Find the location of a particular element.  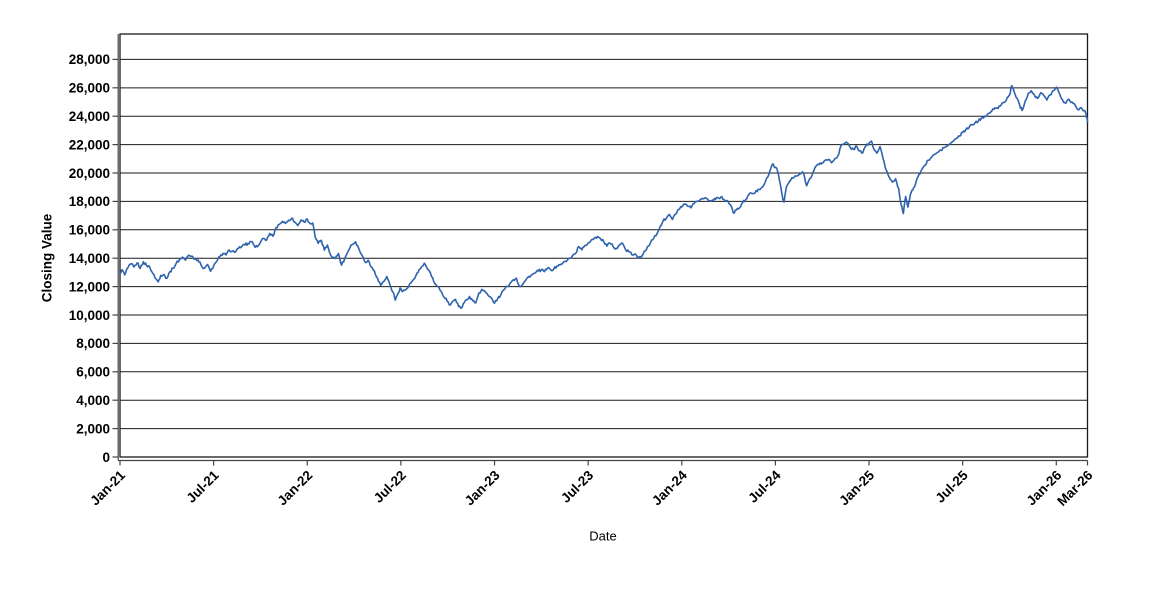

y-tick-label: 28,000 is located at coordinates (89, 59).